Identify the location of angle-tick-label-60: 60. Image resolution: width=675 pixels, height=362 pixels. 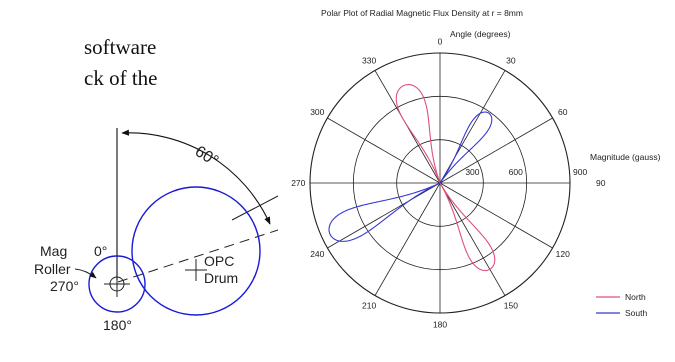
(563, 112).